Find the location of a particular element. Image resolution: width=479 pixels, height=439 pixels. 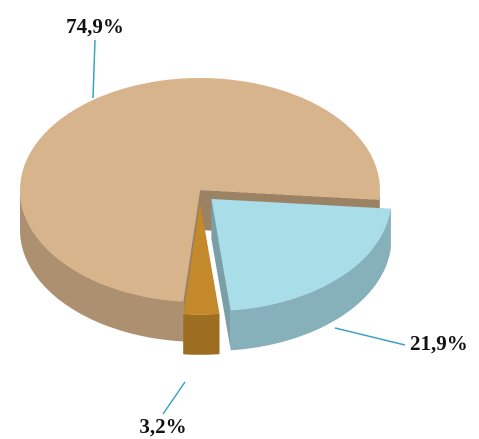

data-label: 21,9% is located at coordinates (439, 343).